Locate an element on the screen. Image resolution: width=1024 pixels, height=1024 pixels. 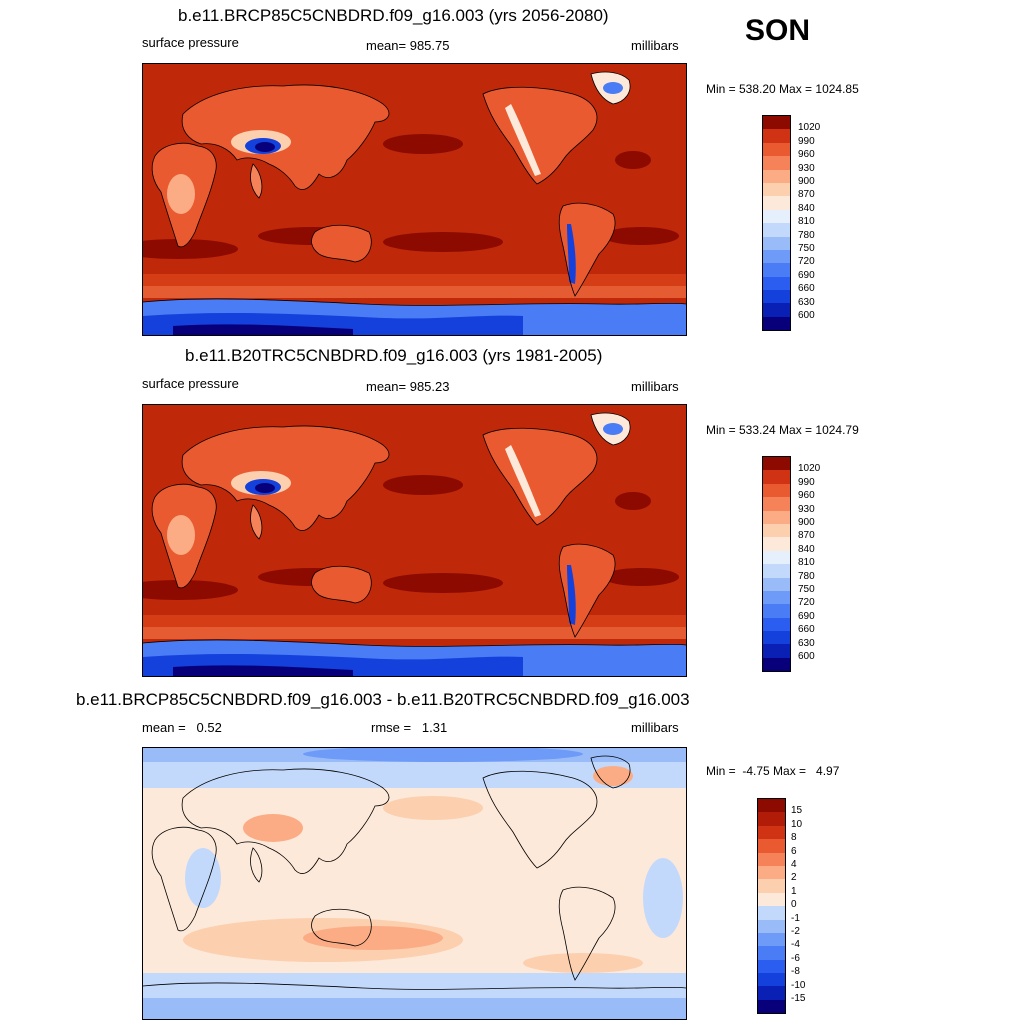
panel-2-colorbar is located at coordinates (776, 564).